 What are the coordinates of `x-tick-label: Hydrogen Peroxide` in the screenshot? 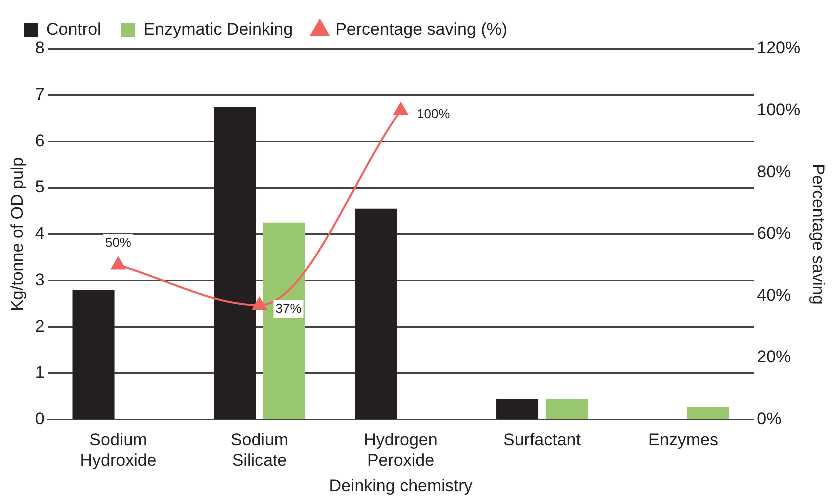 It's located at (401, 450).